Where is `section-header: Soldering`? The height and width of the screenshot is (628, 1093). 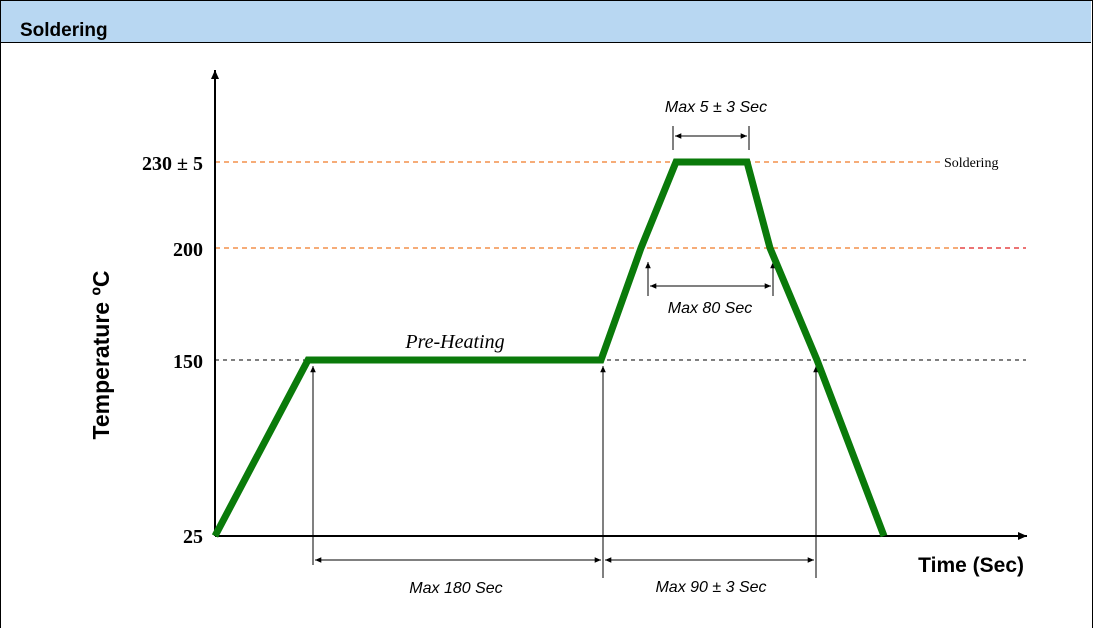 section-header: Soldering is located at coordinates (546, 22).